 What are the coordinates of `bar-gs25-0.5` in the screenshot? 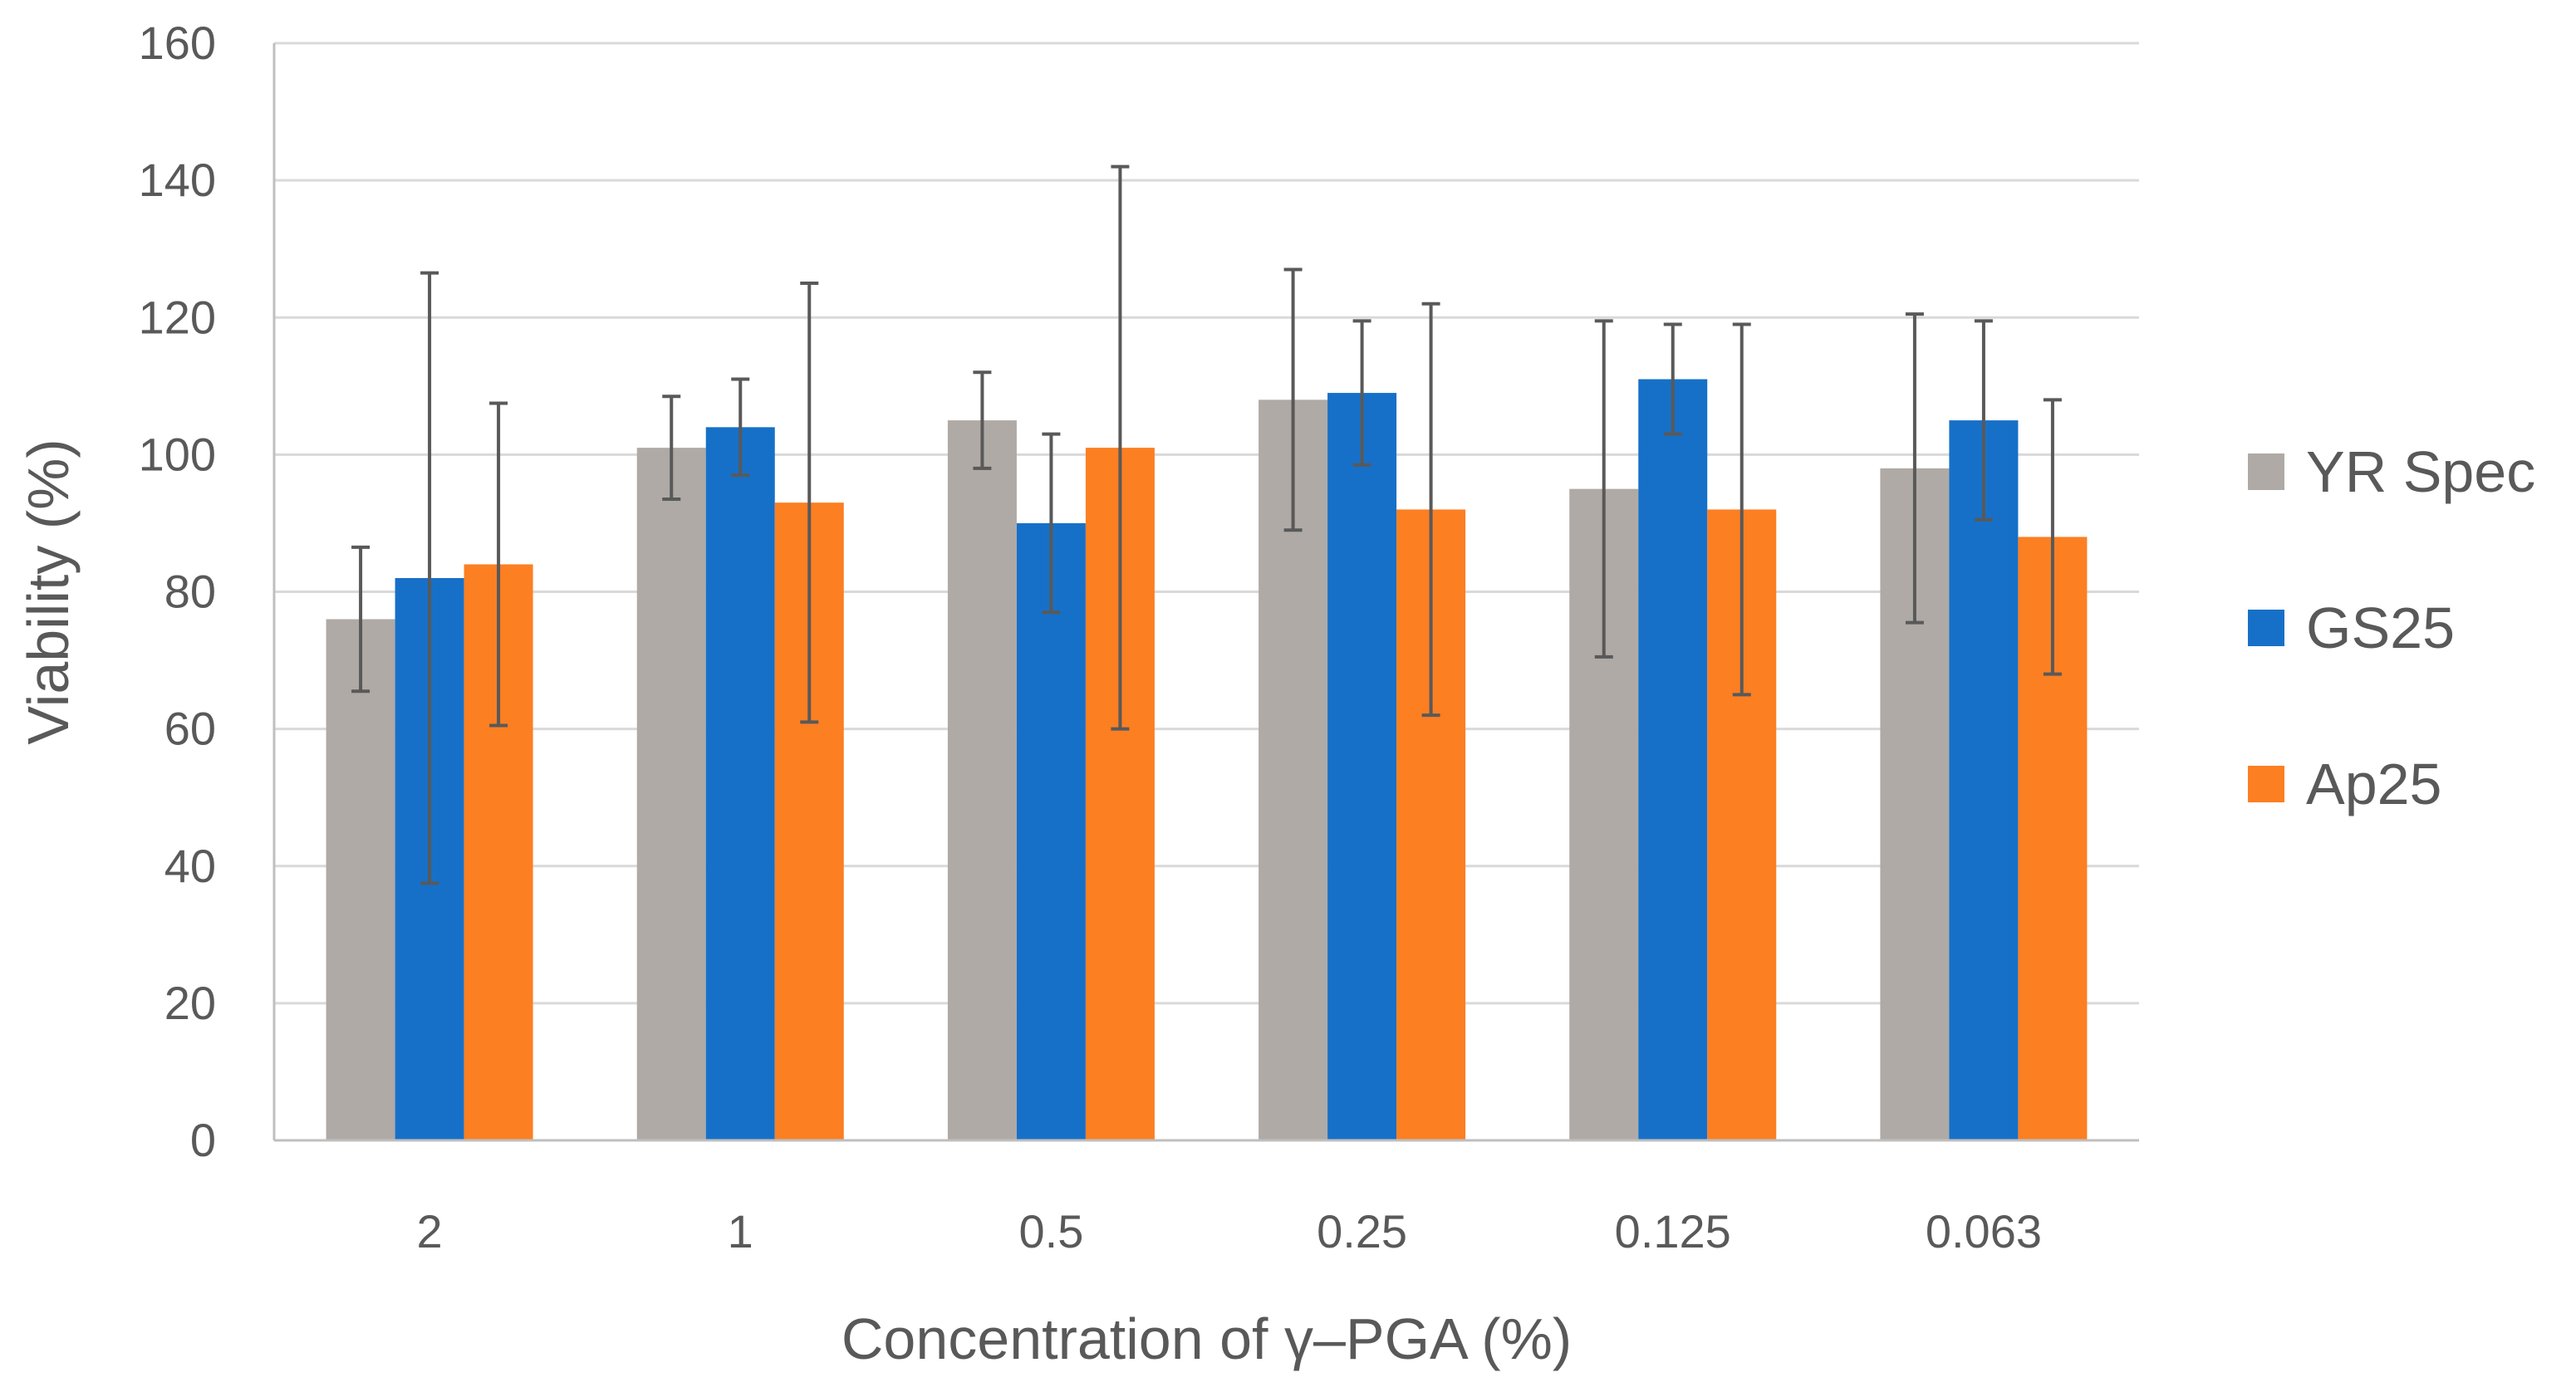 It's located at (1051, 831).